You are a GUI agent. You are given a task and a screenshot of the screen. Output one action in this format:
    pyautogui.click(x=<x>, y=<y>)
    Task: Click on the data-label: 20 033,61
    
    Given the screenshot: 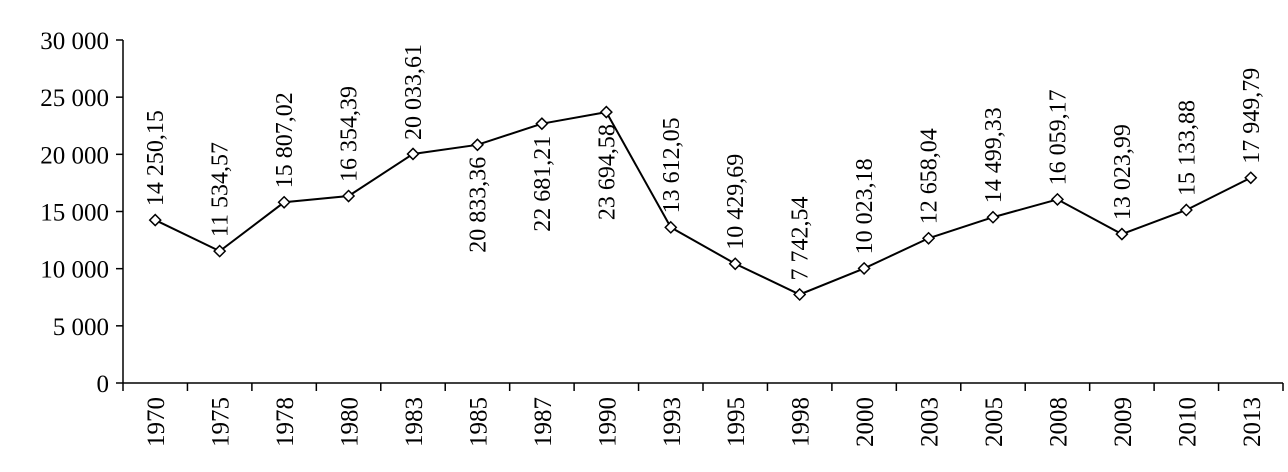 What is the action you would take?
    pyautogui.click(x=414, y=92)
    